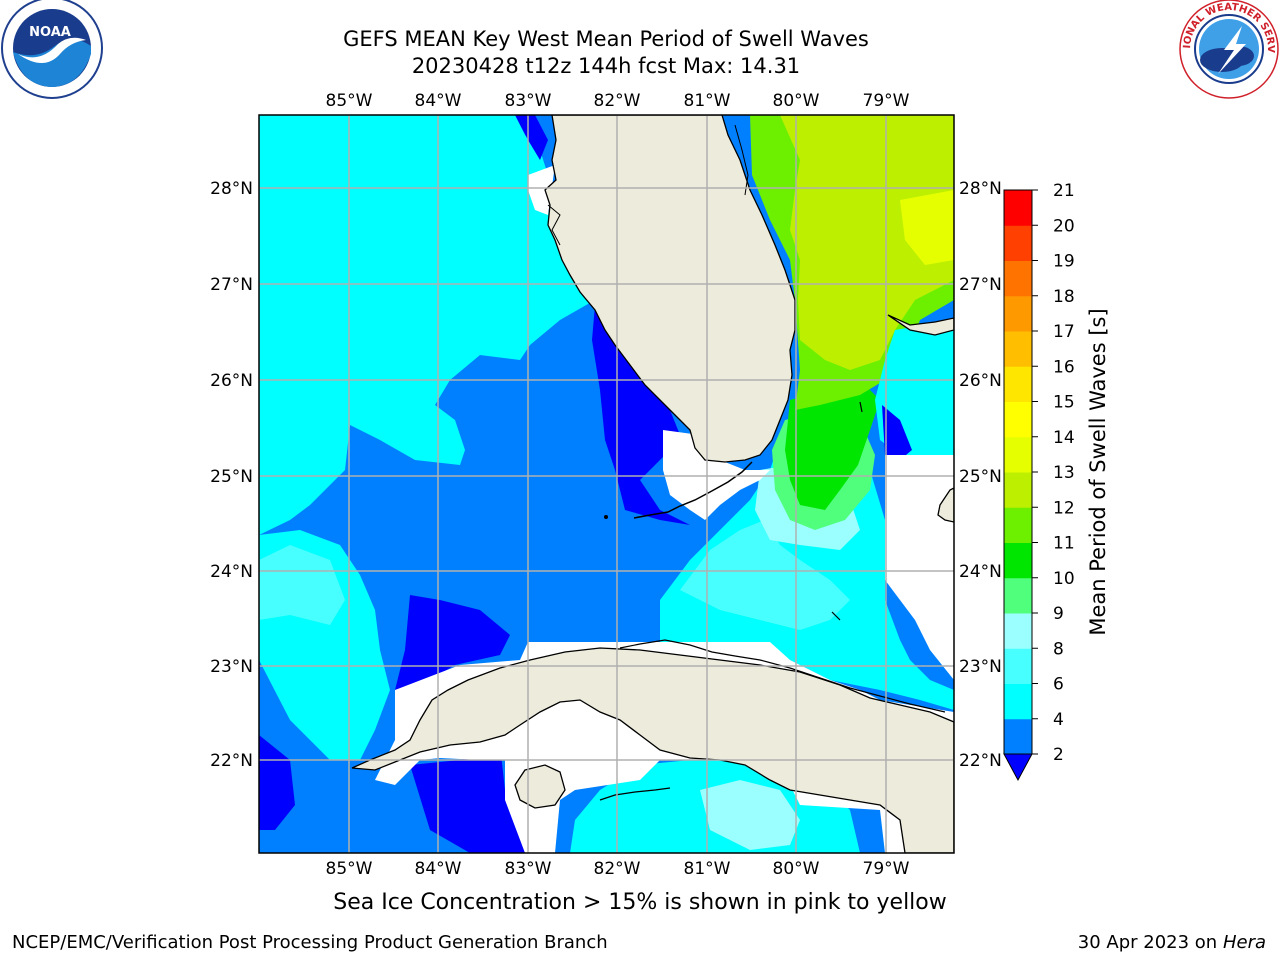  I want to click on lon-label-bottom: 81°W, so click(707, 869).